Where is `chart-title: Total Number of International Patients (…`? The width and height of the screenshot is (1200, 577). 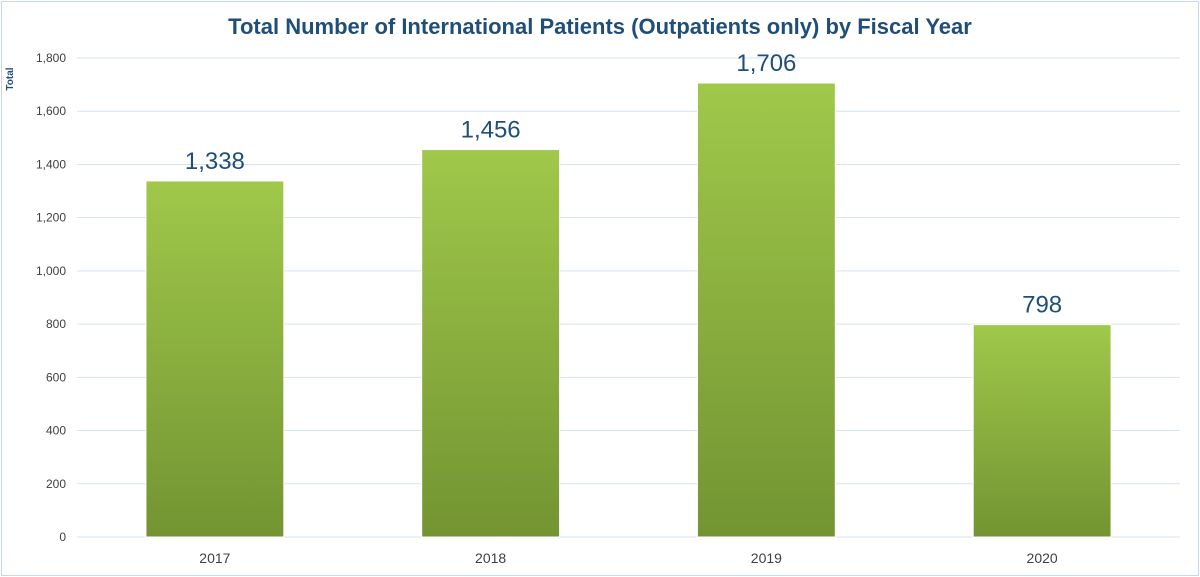 chart-title: Total Number of International Patients (… is located at coordinates (600, 26).